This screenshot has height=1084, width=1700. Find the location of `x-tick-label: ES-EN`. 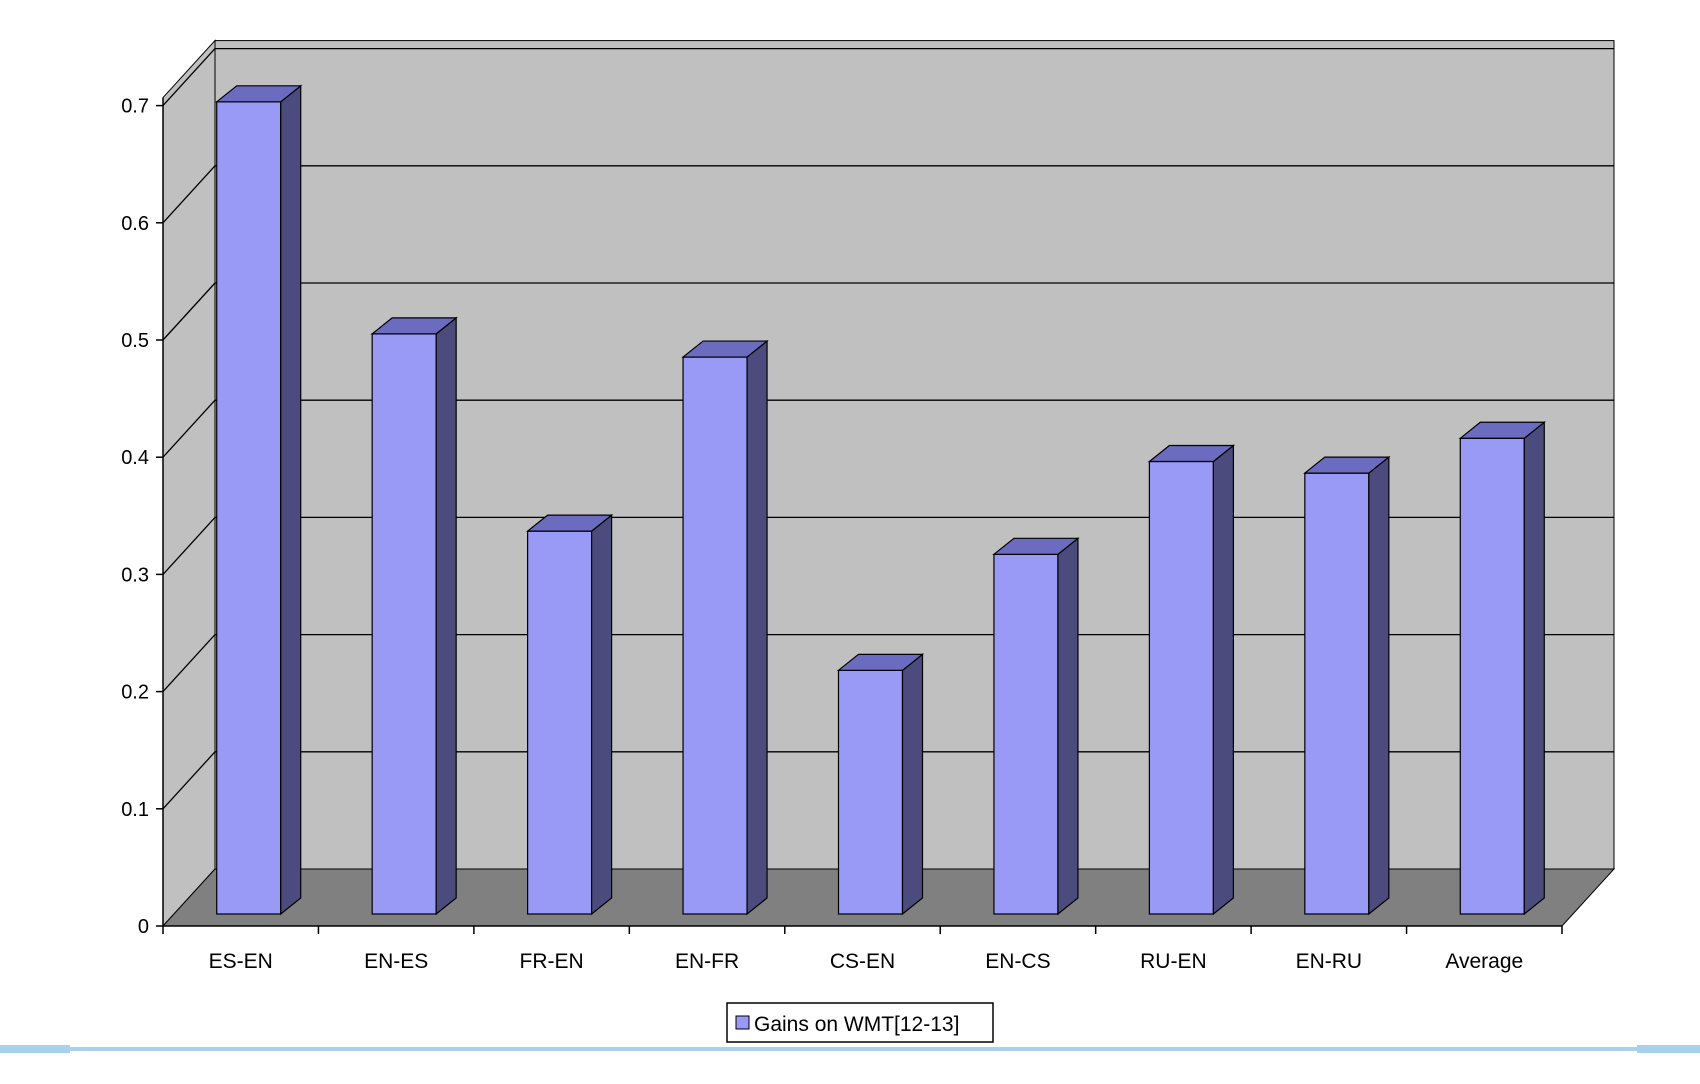

x-tick-label: ES-EN is located at coordinates (241, 961).